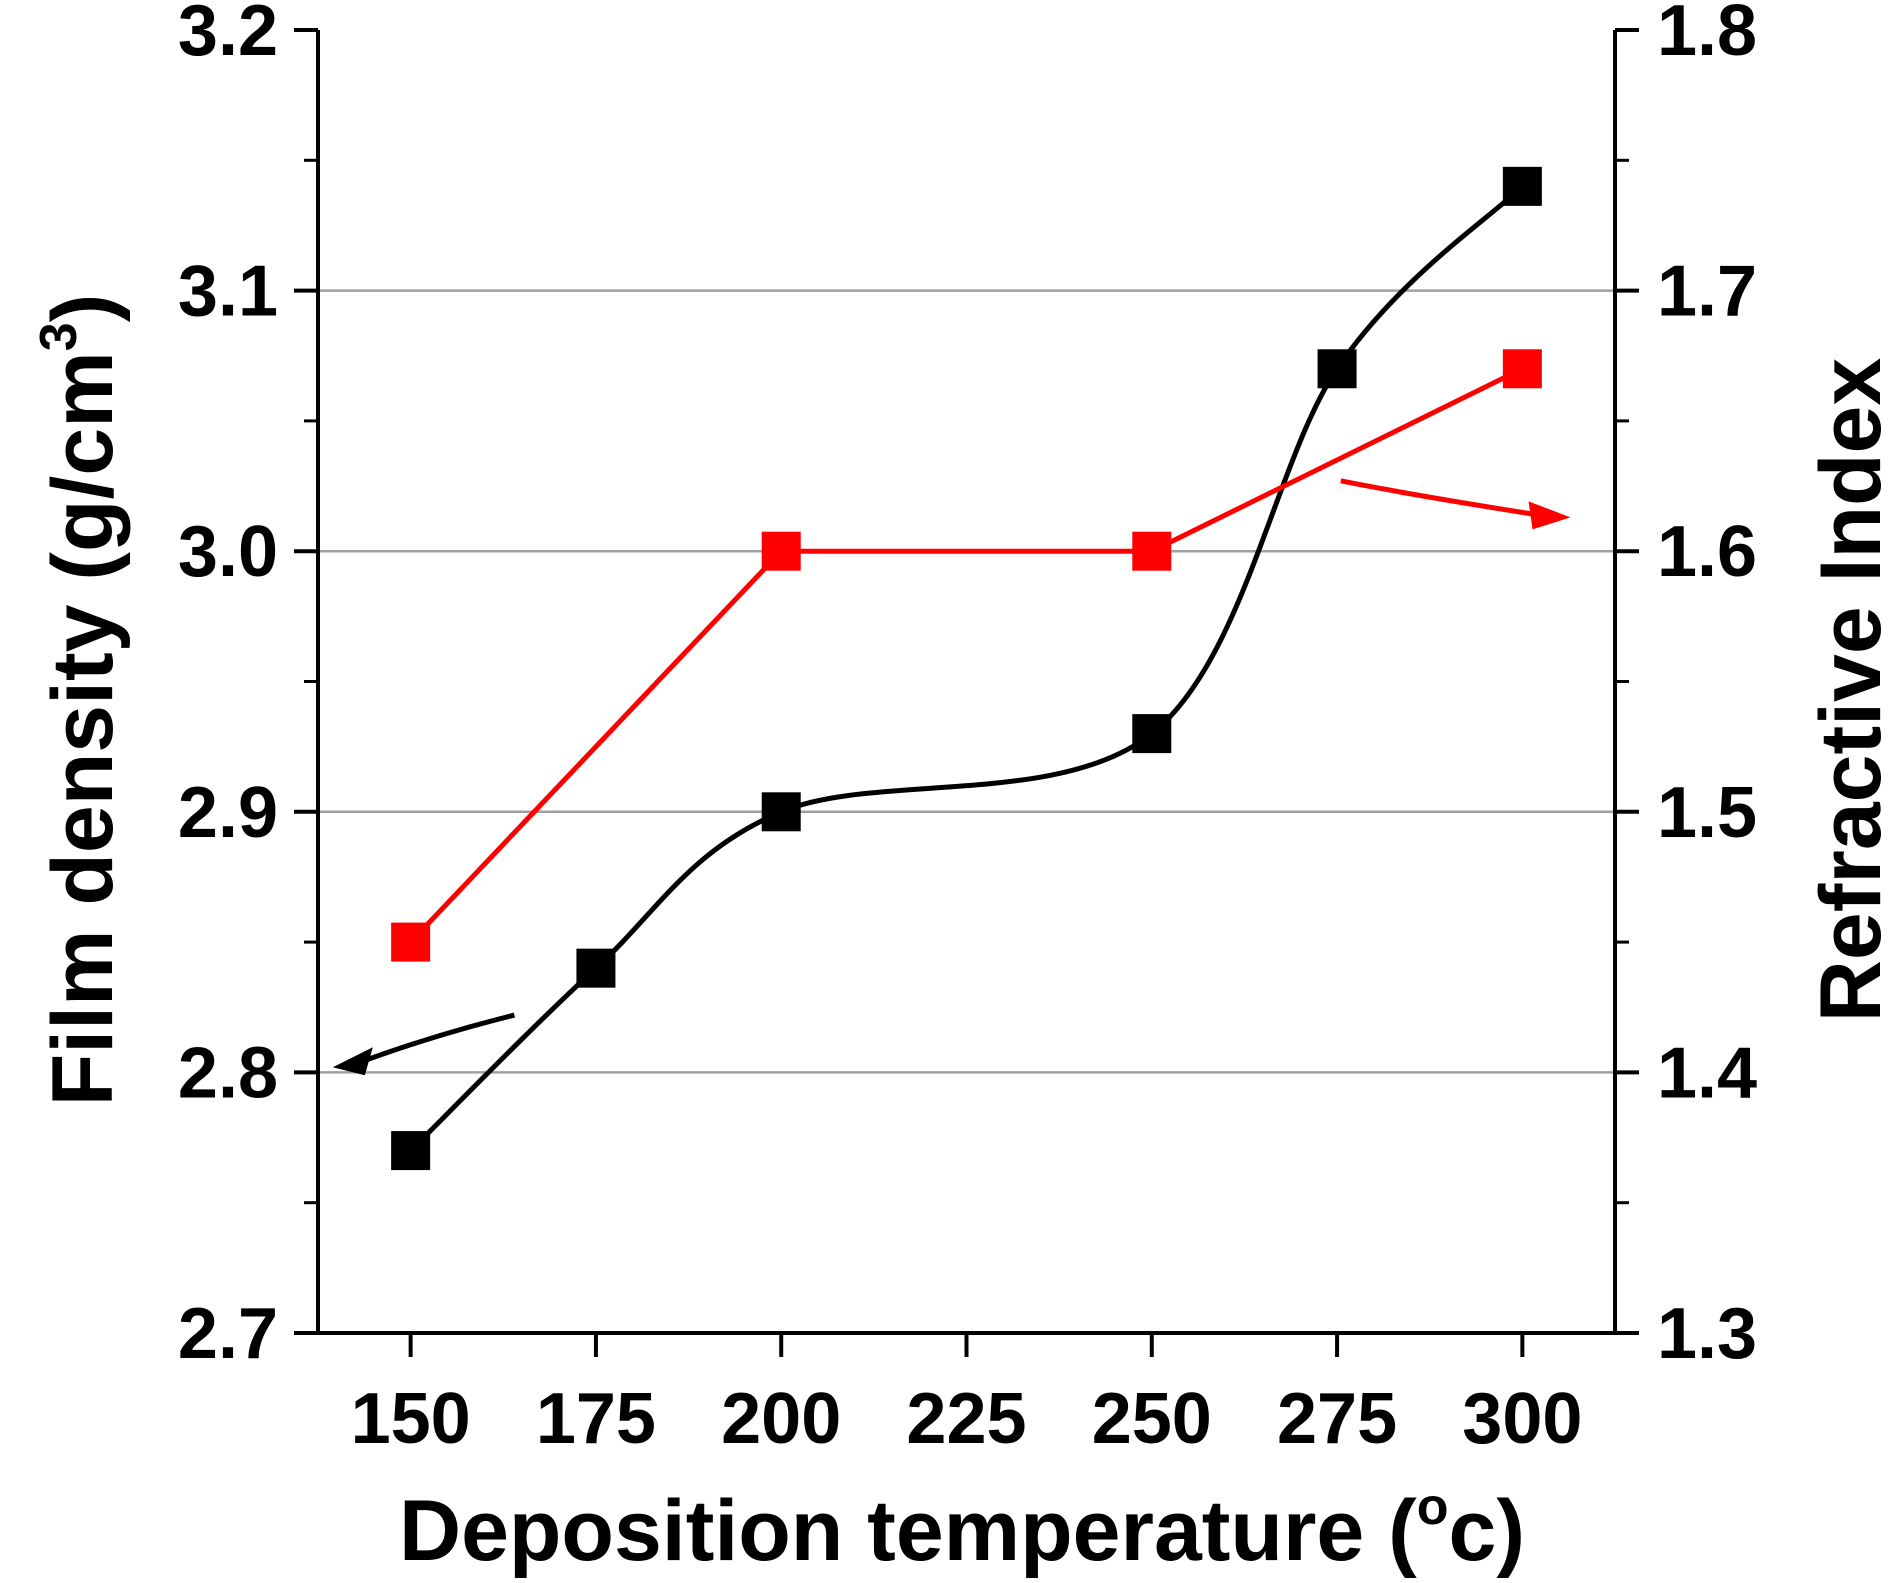 This screenshot has width=1890, height=1583. Describe the element at coordinates (1707, 35) in the screenshot. I see `y-right-tick-label: 1.8` at that location.